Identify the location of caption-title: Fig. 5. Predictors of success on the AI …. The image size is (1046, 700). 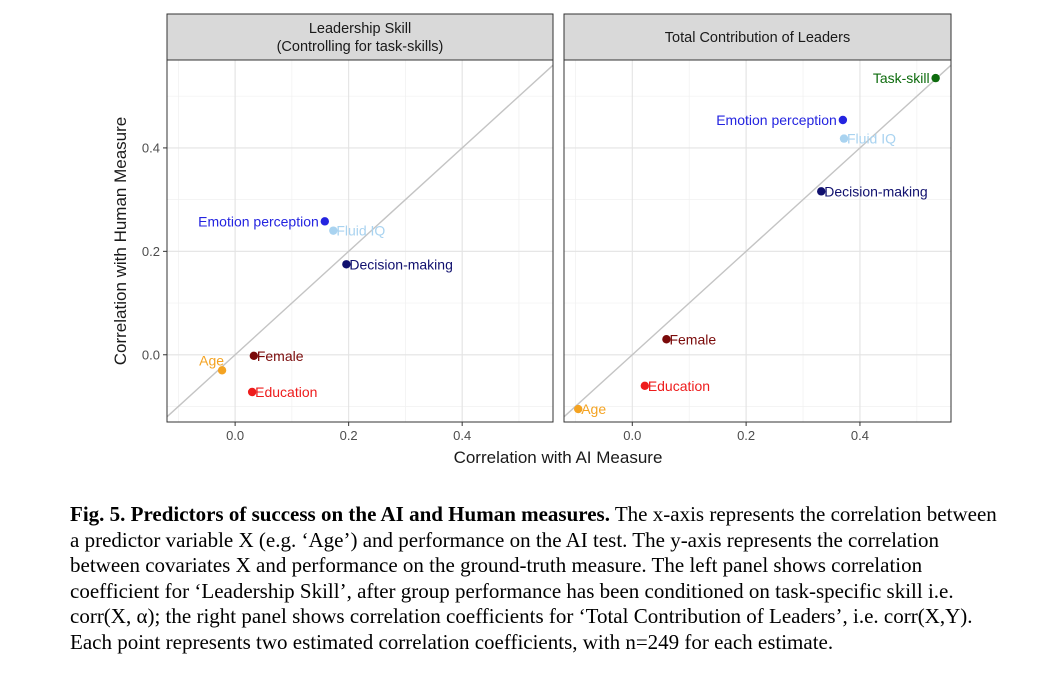
(340, 514).